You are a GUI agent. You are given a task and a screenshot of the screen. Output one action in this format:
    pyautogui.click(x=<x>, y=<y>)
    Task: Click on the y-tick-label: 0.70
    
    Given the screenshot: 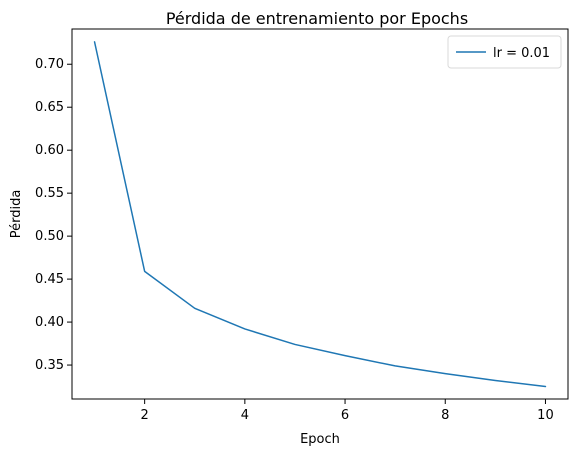 What is the action you would take?
    pyautogui.click(x=49, y=64)
    